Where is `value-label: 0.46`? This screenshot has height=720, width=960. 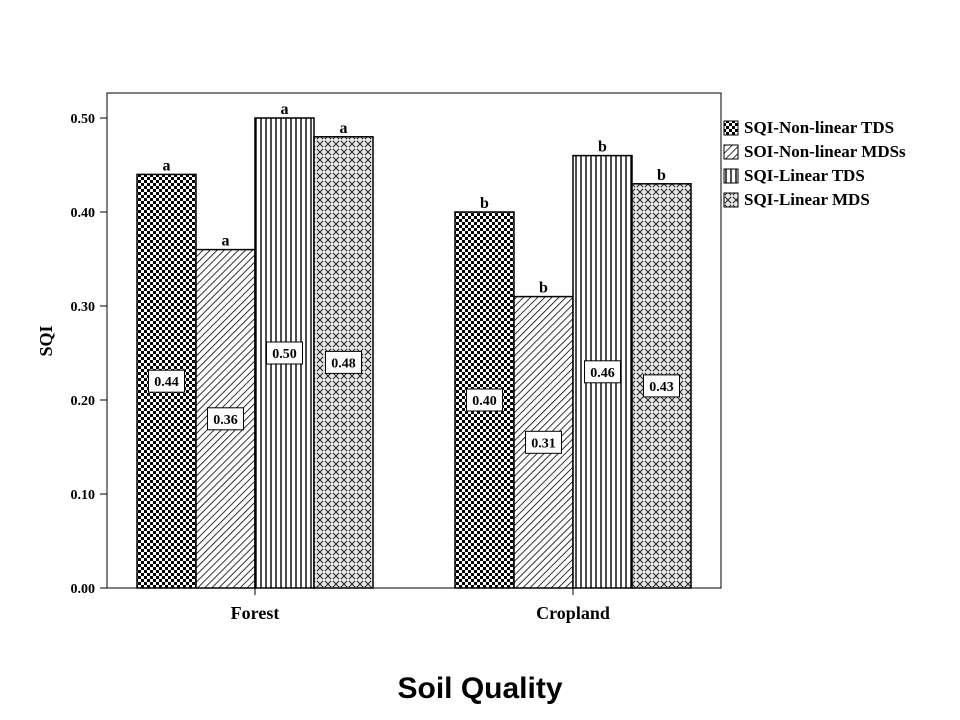 value-label: 0.46 is located at coordinates (602, 373).